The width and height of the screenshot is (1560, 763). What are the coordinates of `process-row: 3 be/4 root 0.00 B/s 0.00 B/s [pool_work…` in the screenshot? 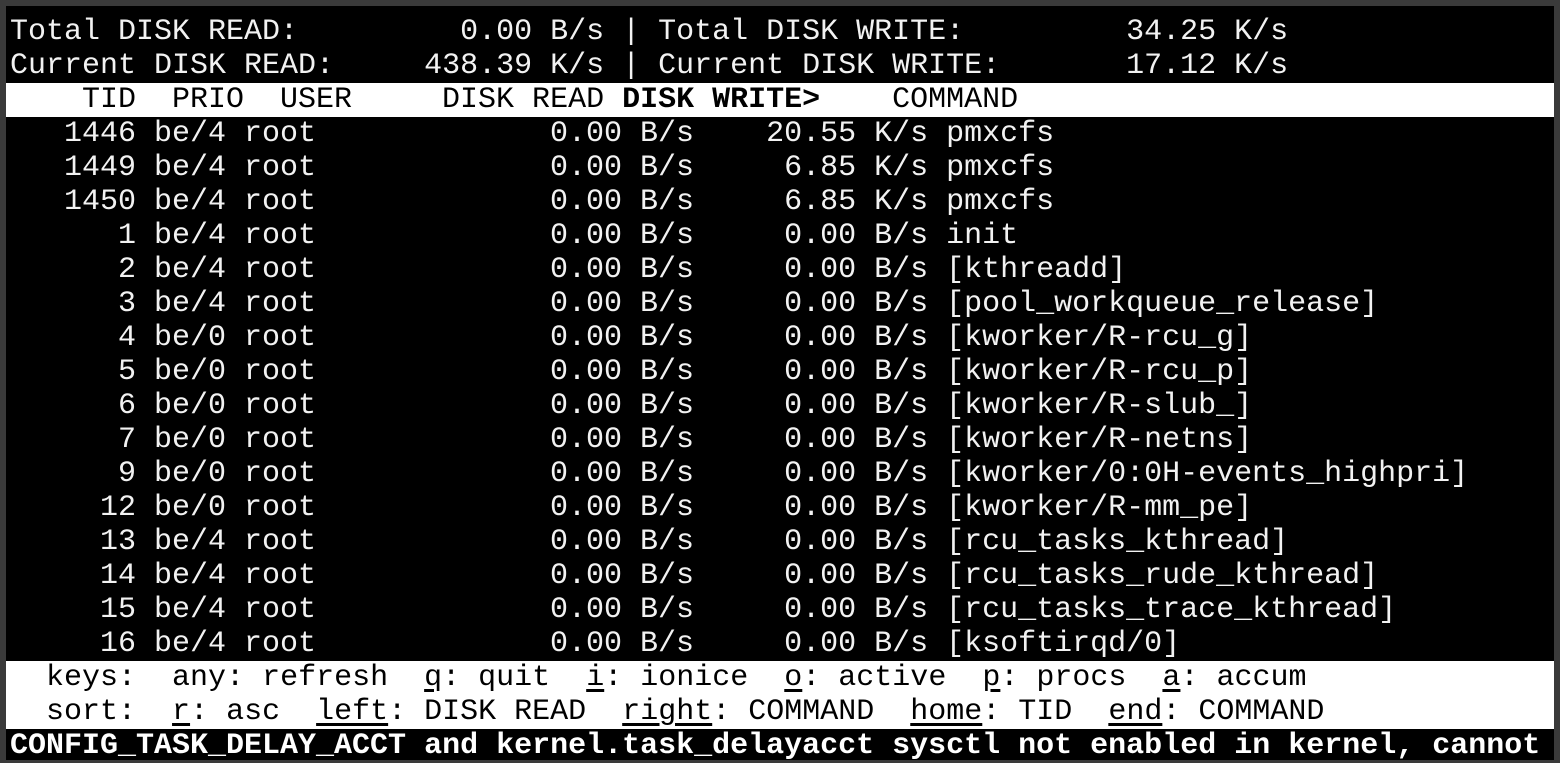 It's located at (782, 304).